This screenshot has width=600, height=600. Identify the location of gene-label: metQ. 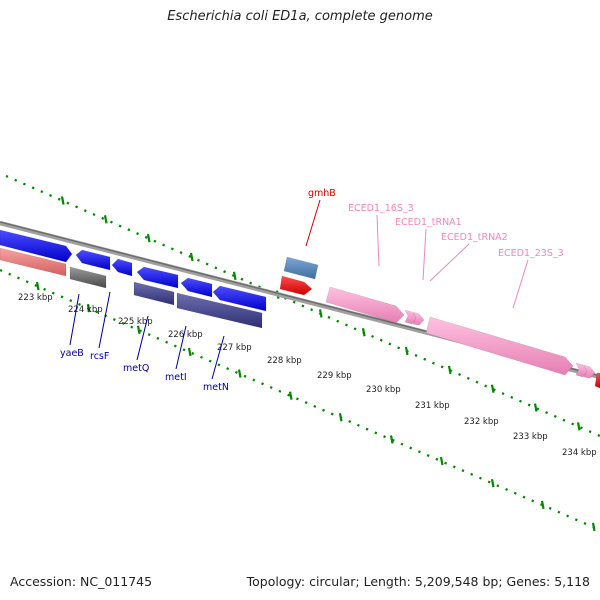
(136, 368).